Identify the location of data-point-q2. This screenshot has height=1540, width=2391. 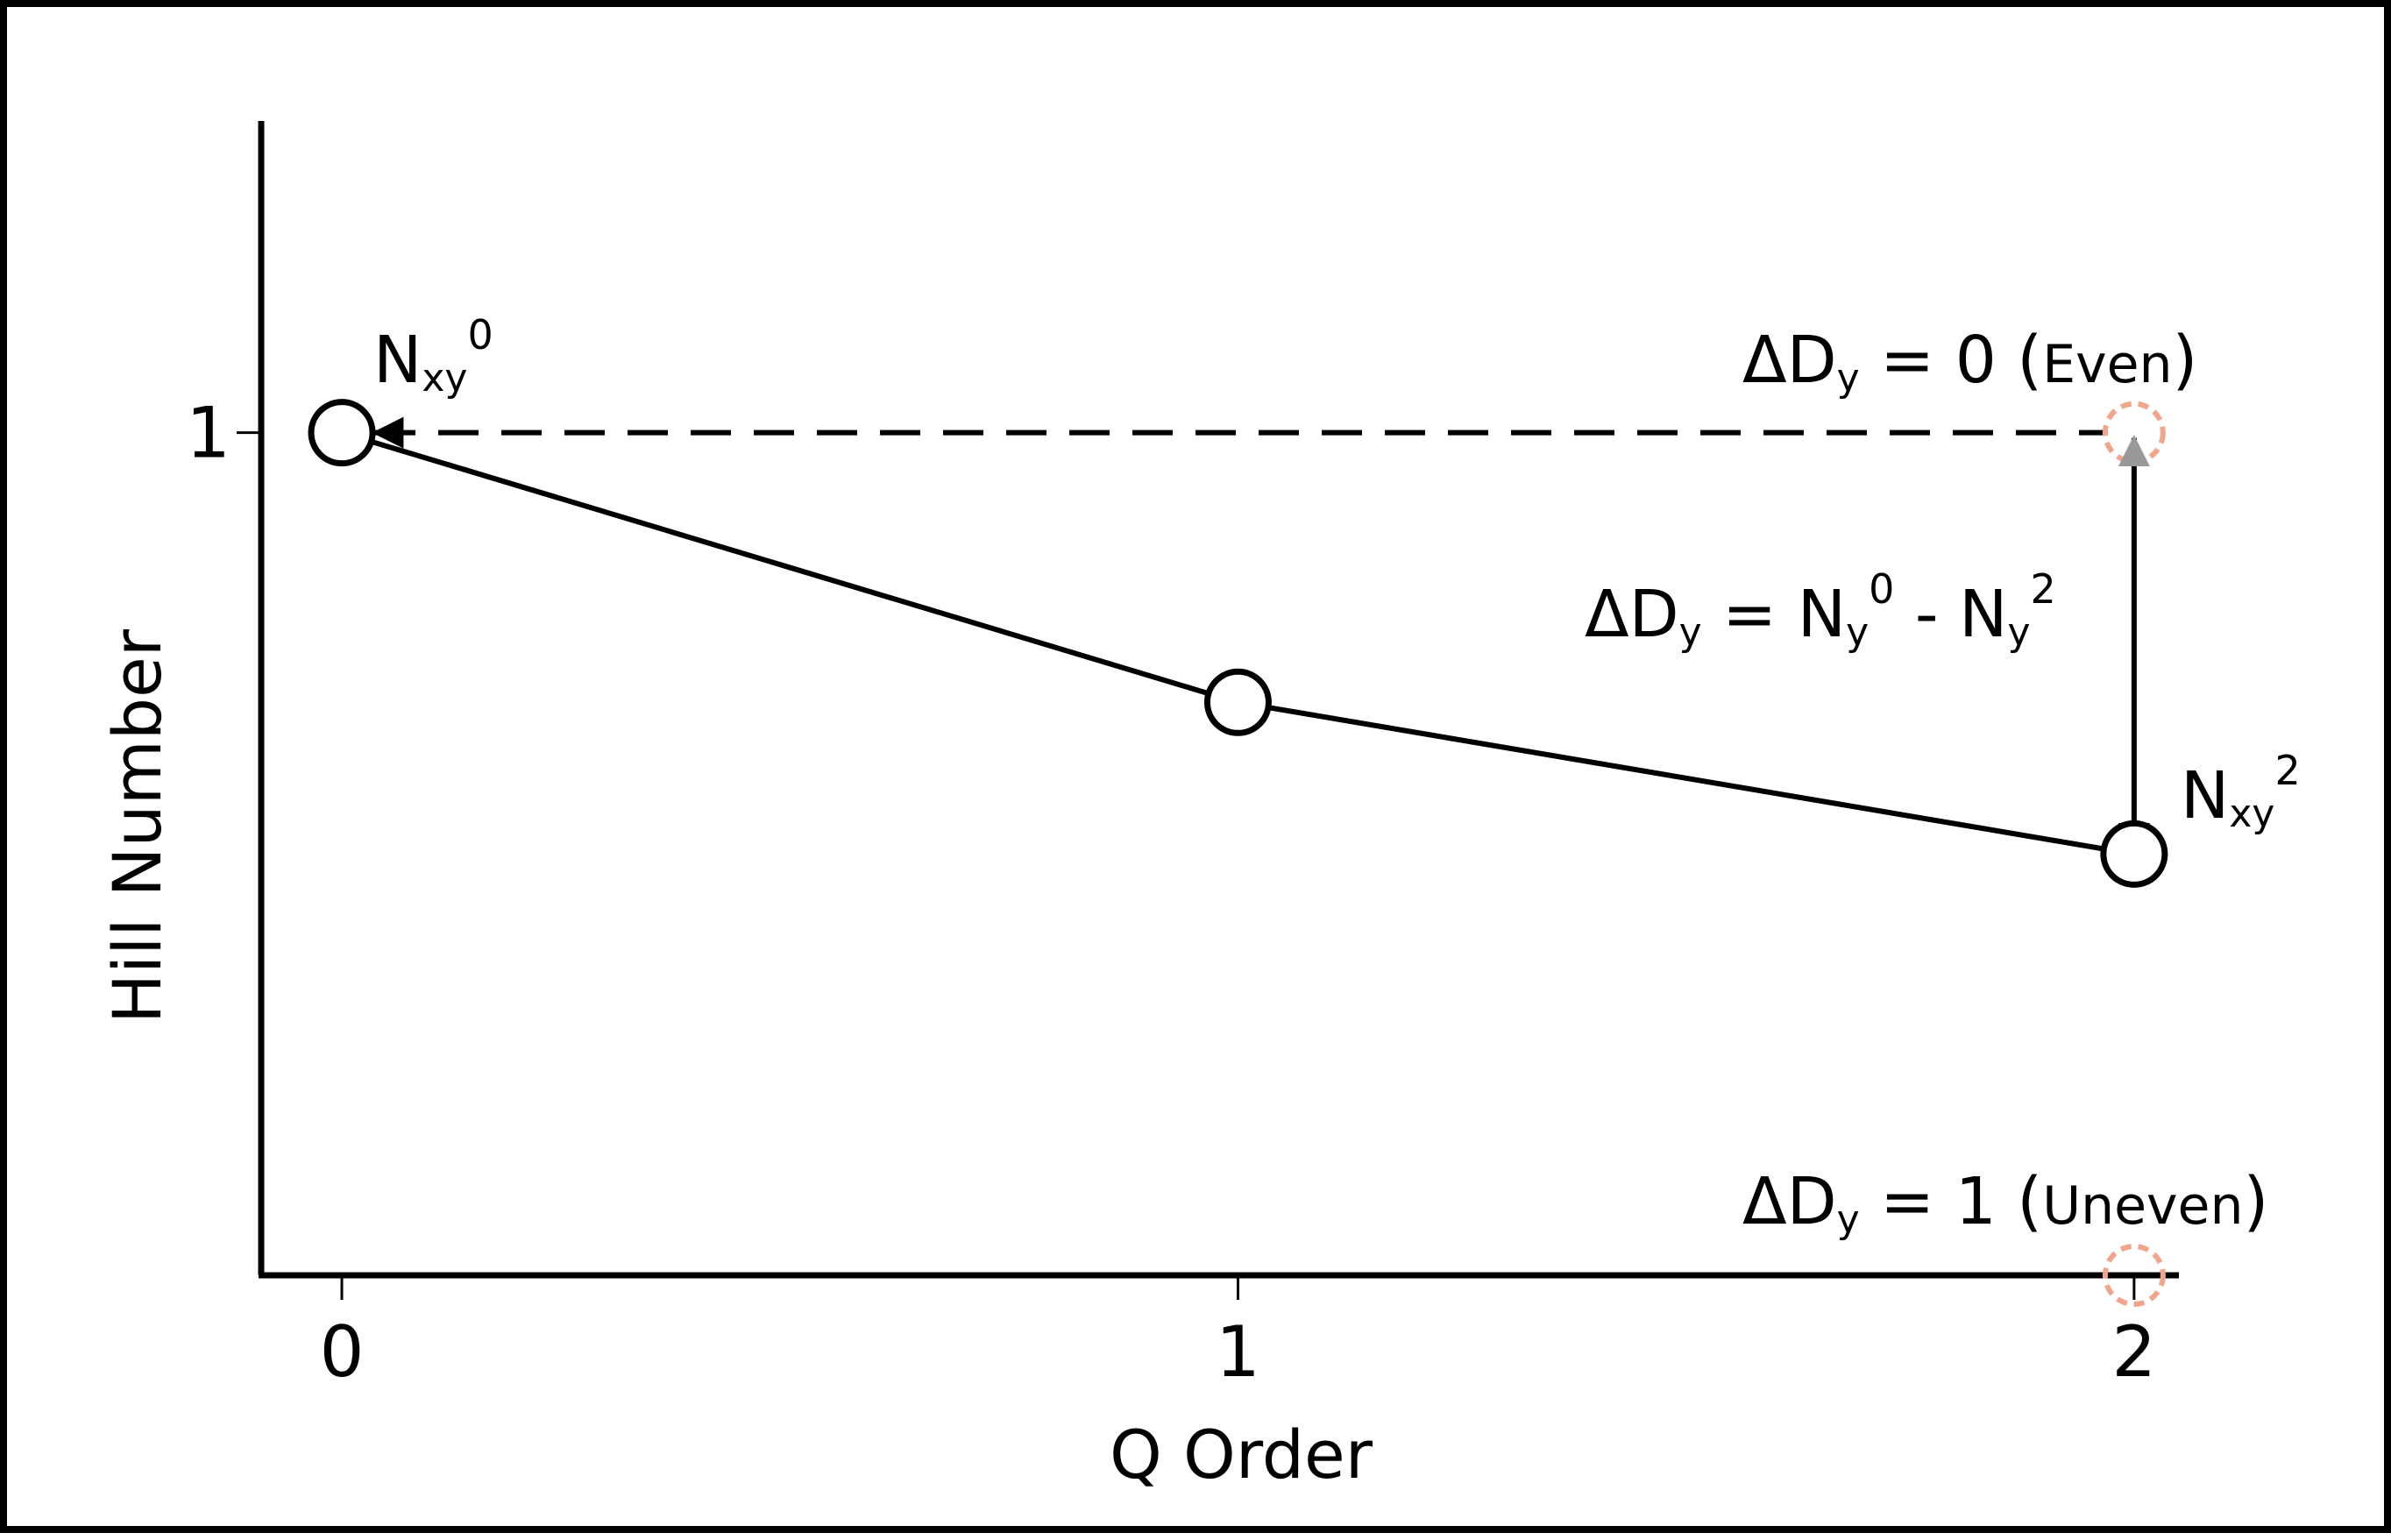
(2134, 854).